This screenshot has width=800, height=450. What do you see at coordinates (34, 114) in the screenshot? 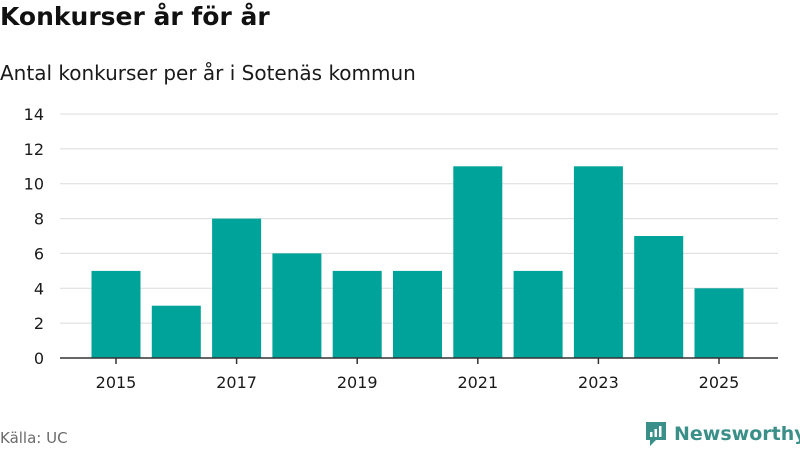
I see `y-tick-label: 14` at bounding box center [34, 114].